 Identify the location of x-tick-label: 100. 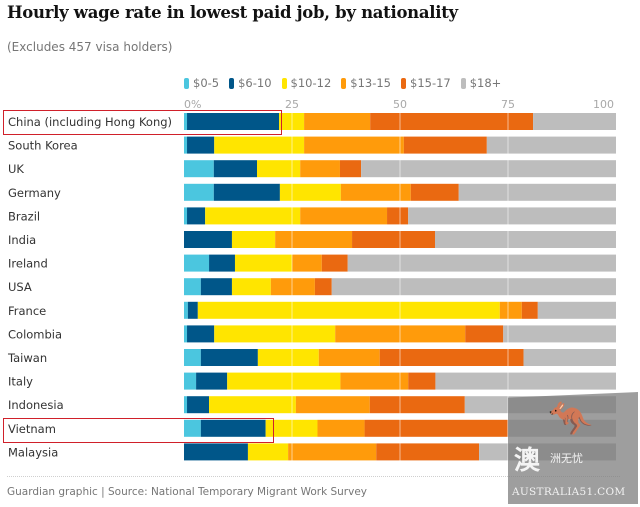
(603, 104).